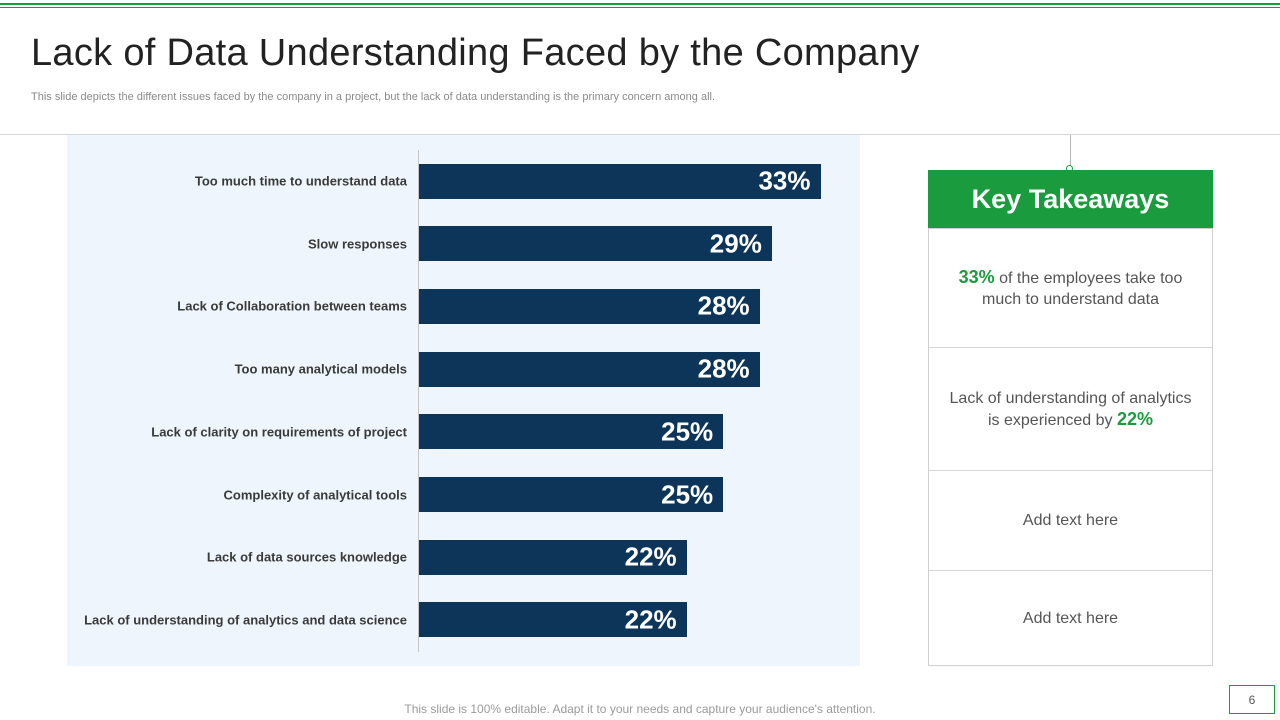 Image resolution: width=1280 pixels, height=720 pixels. I want to click on takeaway-item-4: Add text here, so click(1070, 618).